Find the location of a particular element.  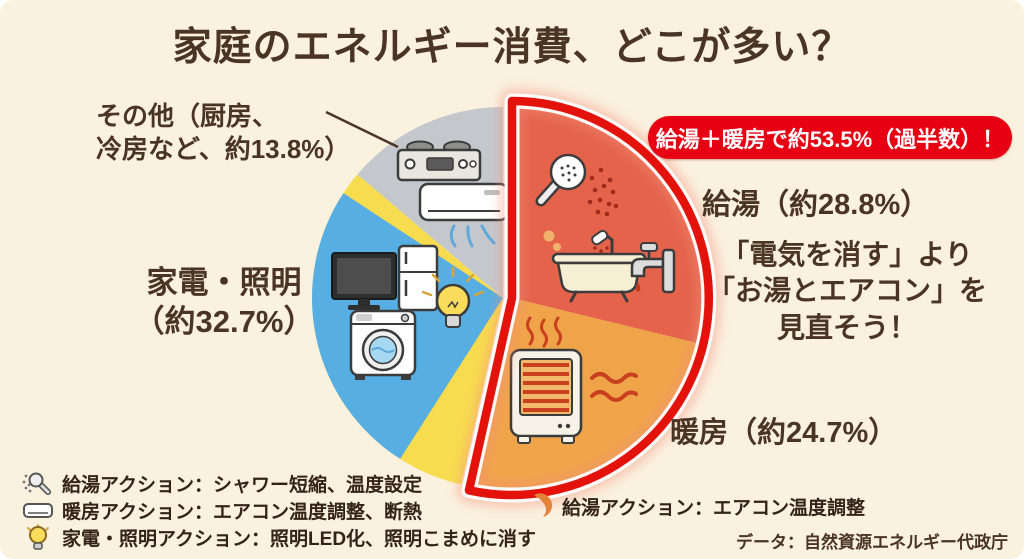

label-heating: 暖房（約24.7%） is located at coordinates (784, 433).